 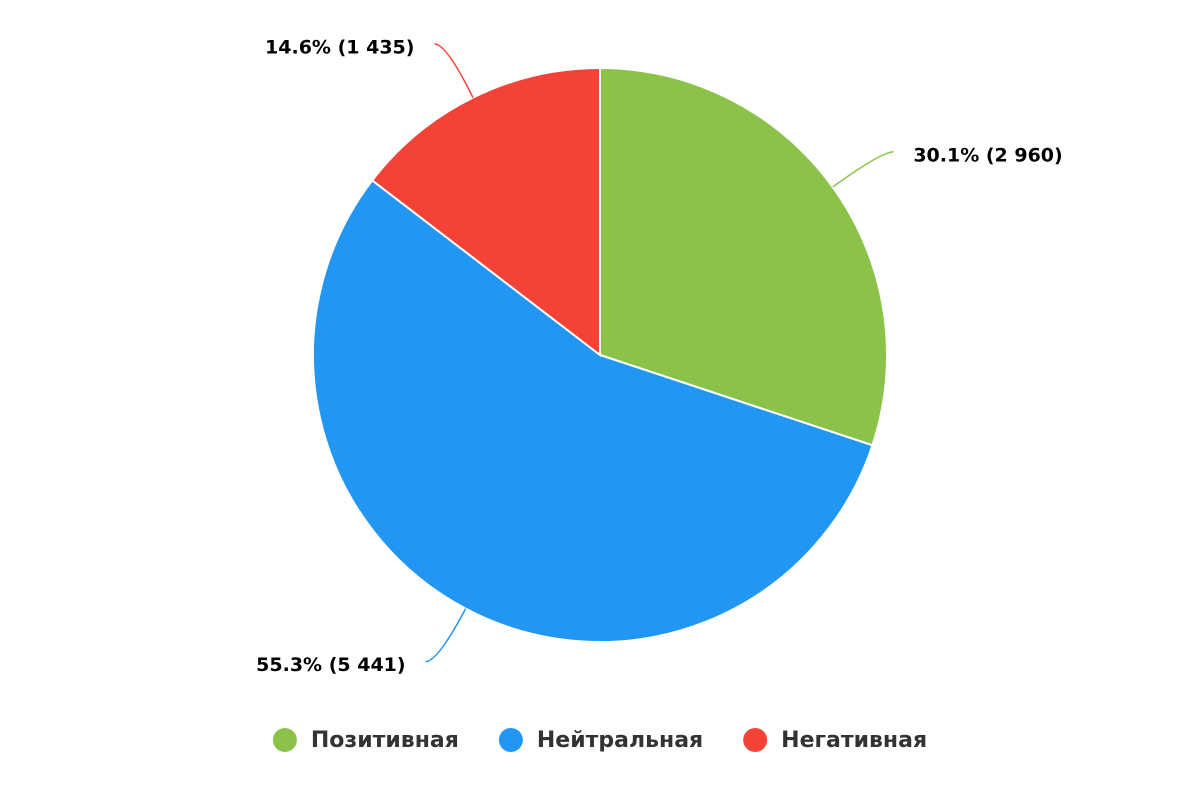 What do you see at coordinates (330, 665) in the screenshot?
I see `data-label: 55.3% (5 441)` at bounding box center [330, 665].